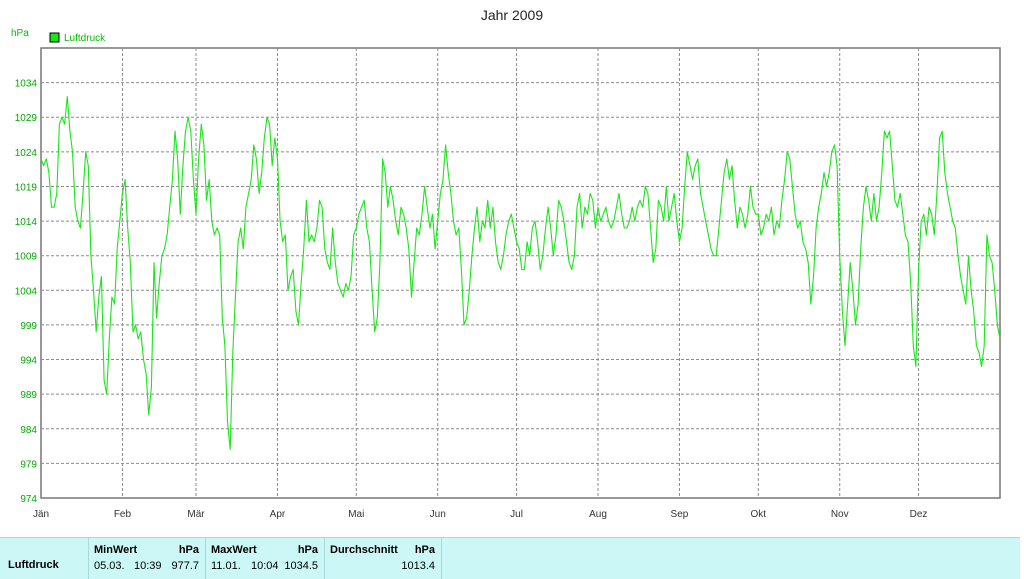 The height and width of the screenshot is (579, 1024). I want to click on min-date: 05.03., so click(109, 566).